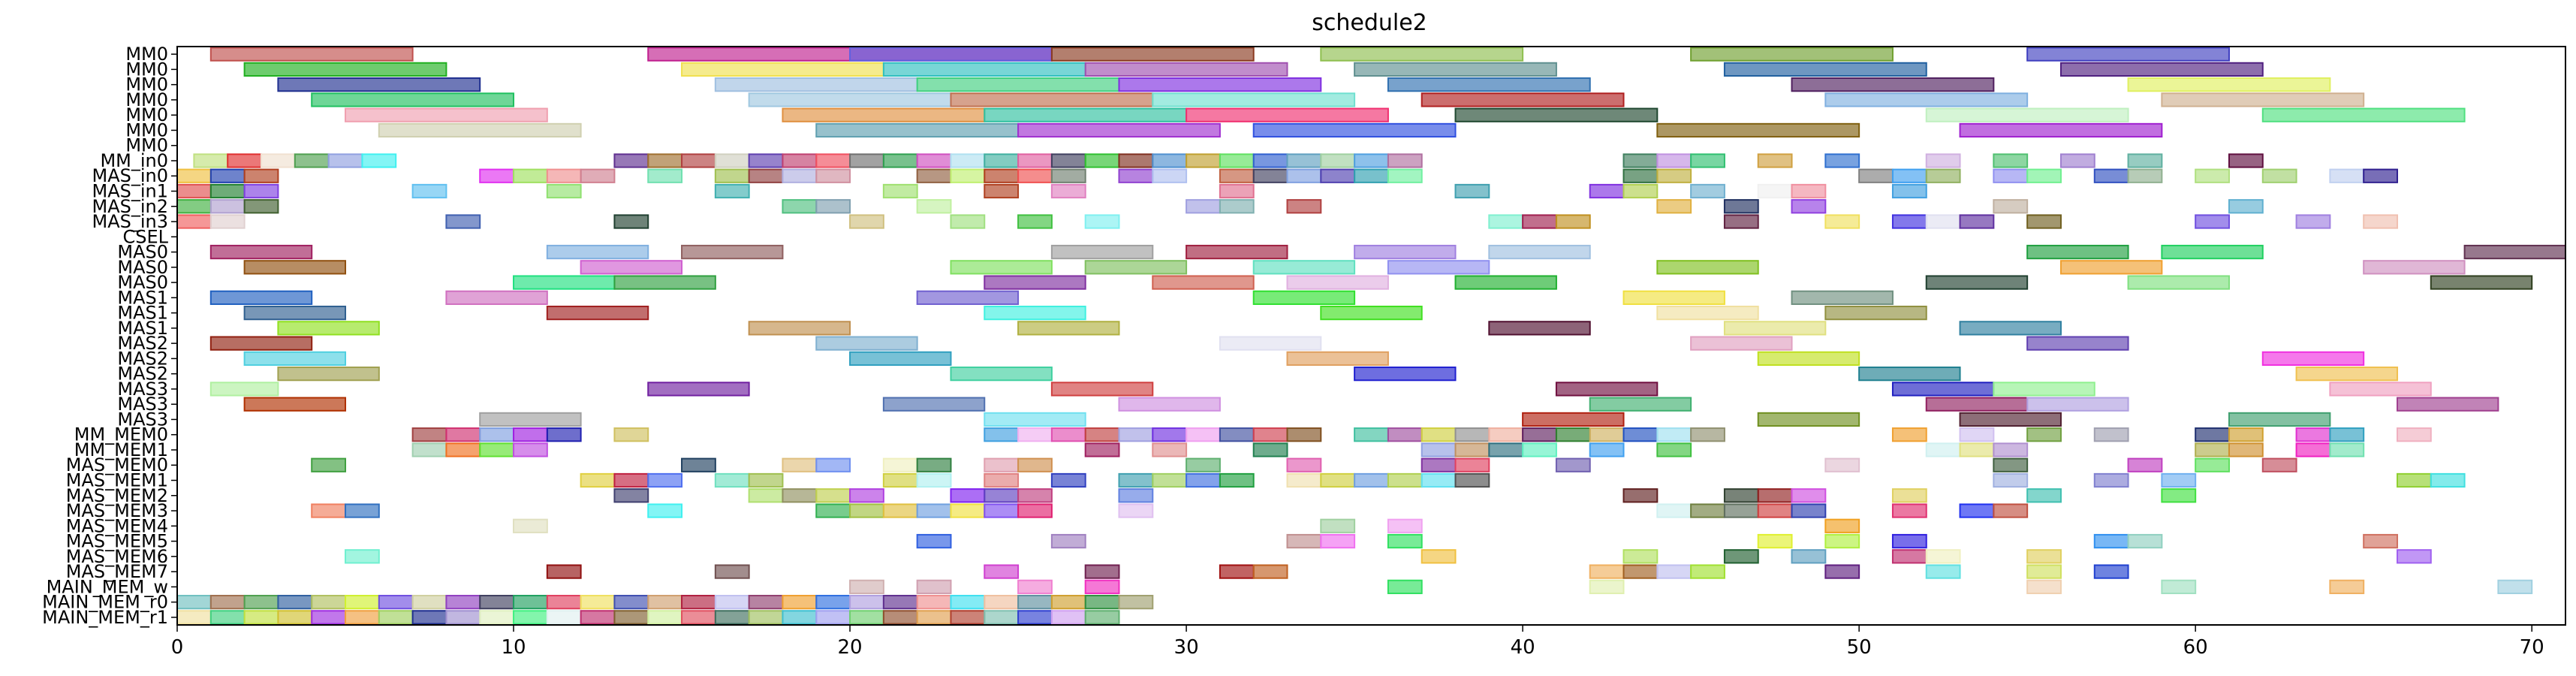  Describe the element at coordinates (130, 175) in the screenshot. I see `y-tick-label: MAS_in0` at that location.